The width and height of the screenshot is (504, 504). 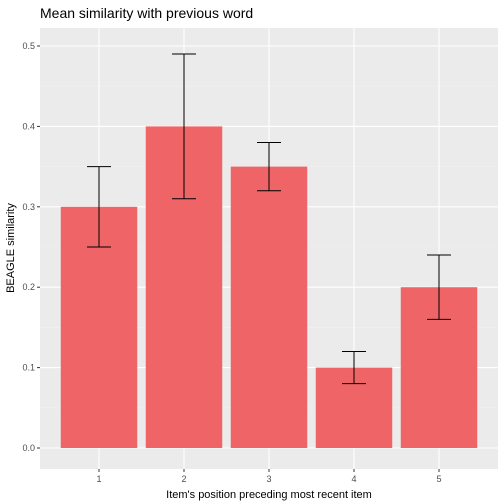 What do you see at coordinates (146, 13) in the screenshot?
I see `chart-title: Mean similarity with previous word` at bounding box center [146, 13].